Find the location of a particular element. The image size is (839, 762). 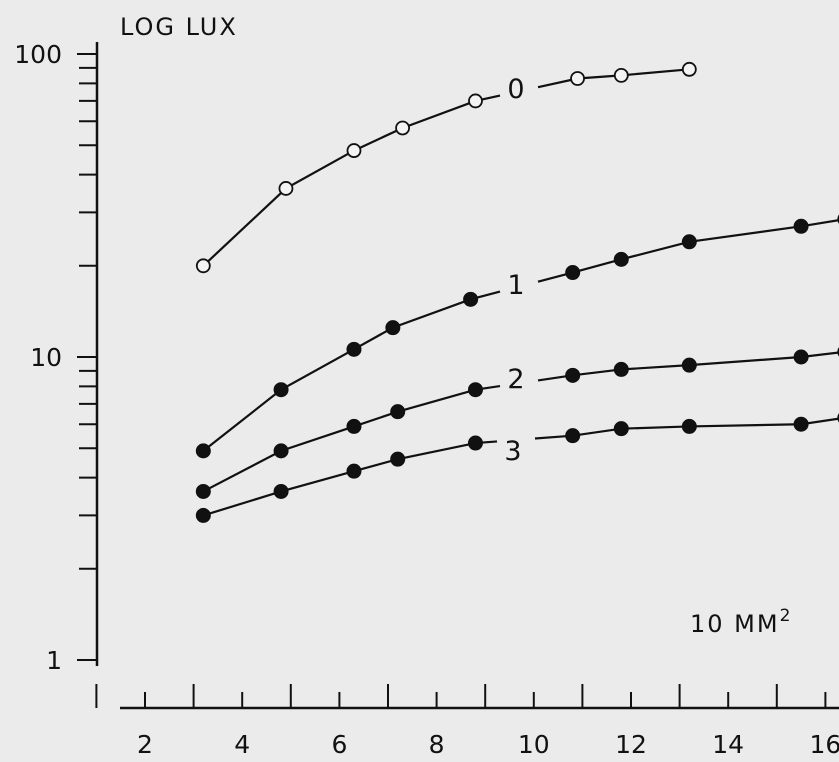

y-tick-label: 100 is located at coordinates (38, 54).